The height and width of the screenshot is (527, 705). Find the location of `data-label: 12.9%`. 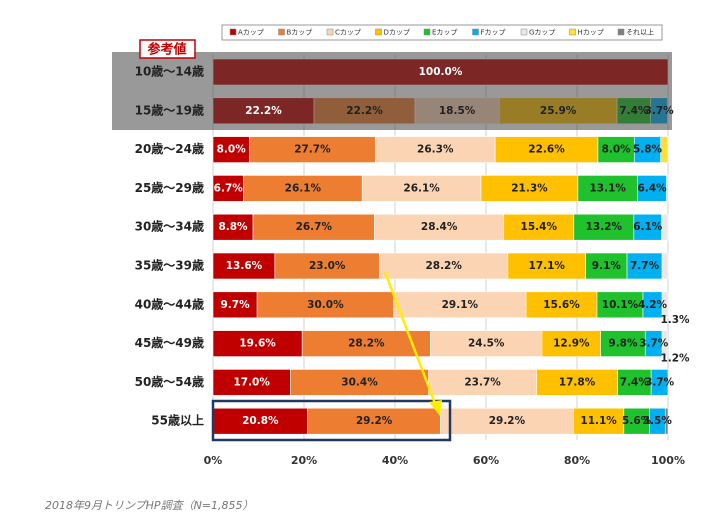

data-label: 12.9% is located at coordinates (571, 344).